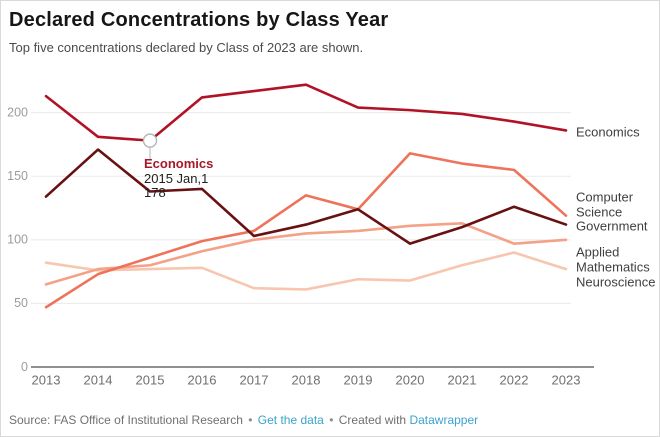 The height and width of the screenshot is (437, 660). Describe the element at coordinates (306, 112) in the screenshot. I see `series-line-economics` at that location.